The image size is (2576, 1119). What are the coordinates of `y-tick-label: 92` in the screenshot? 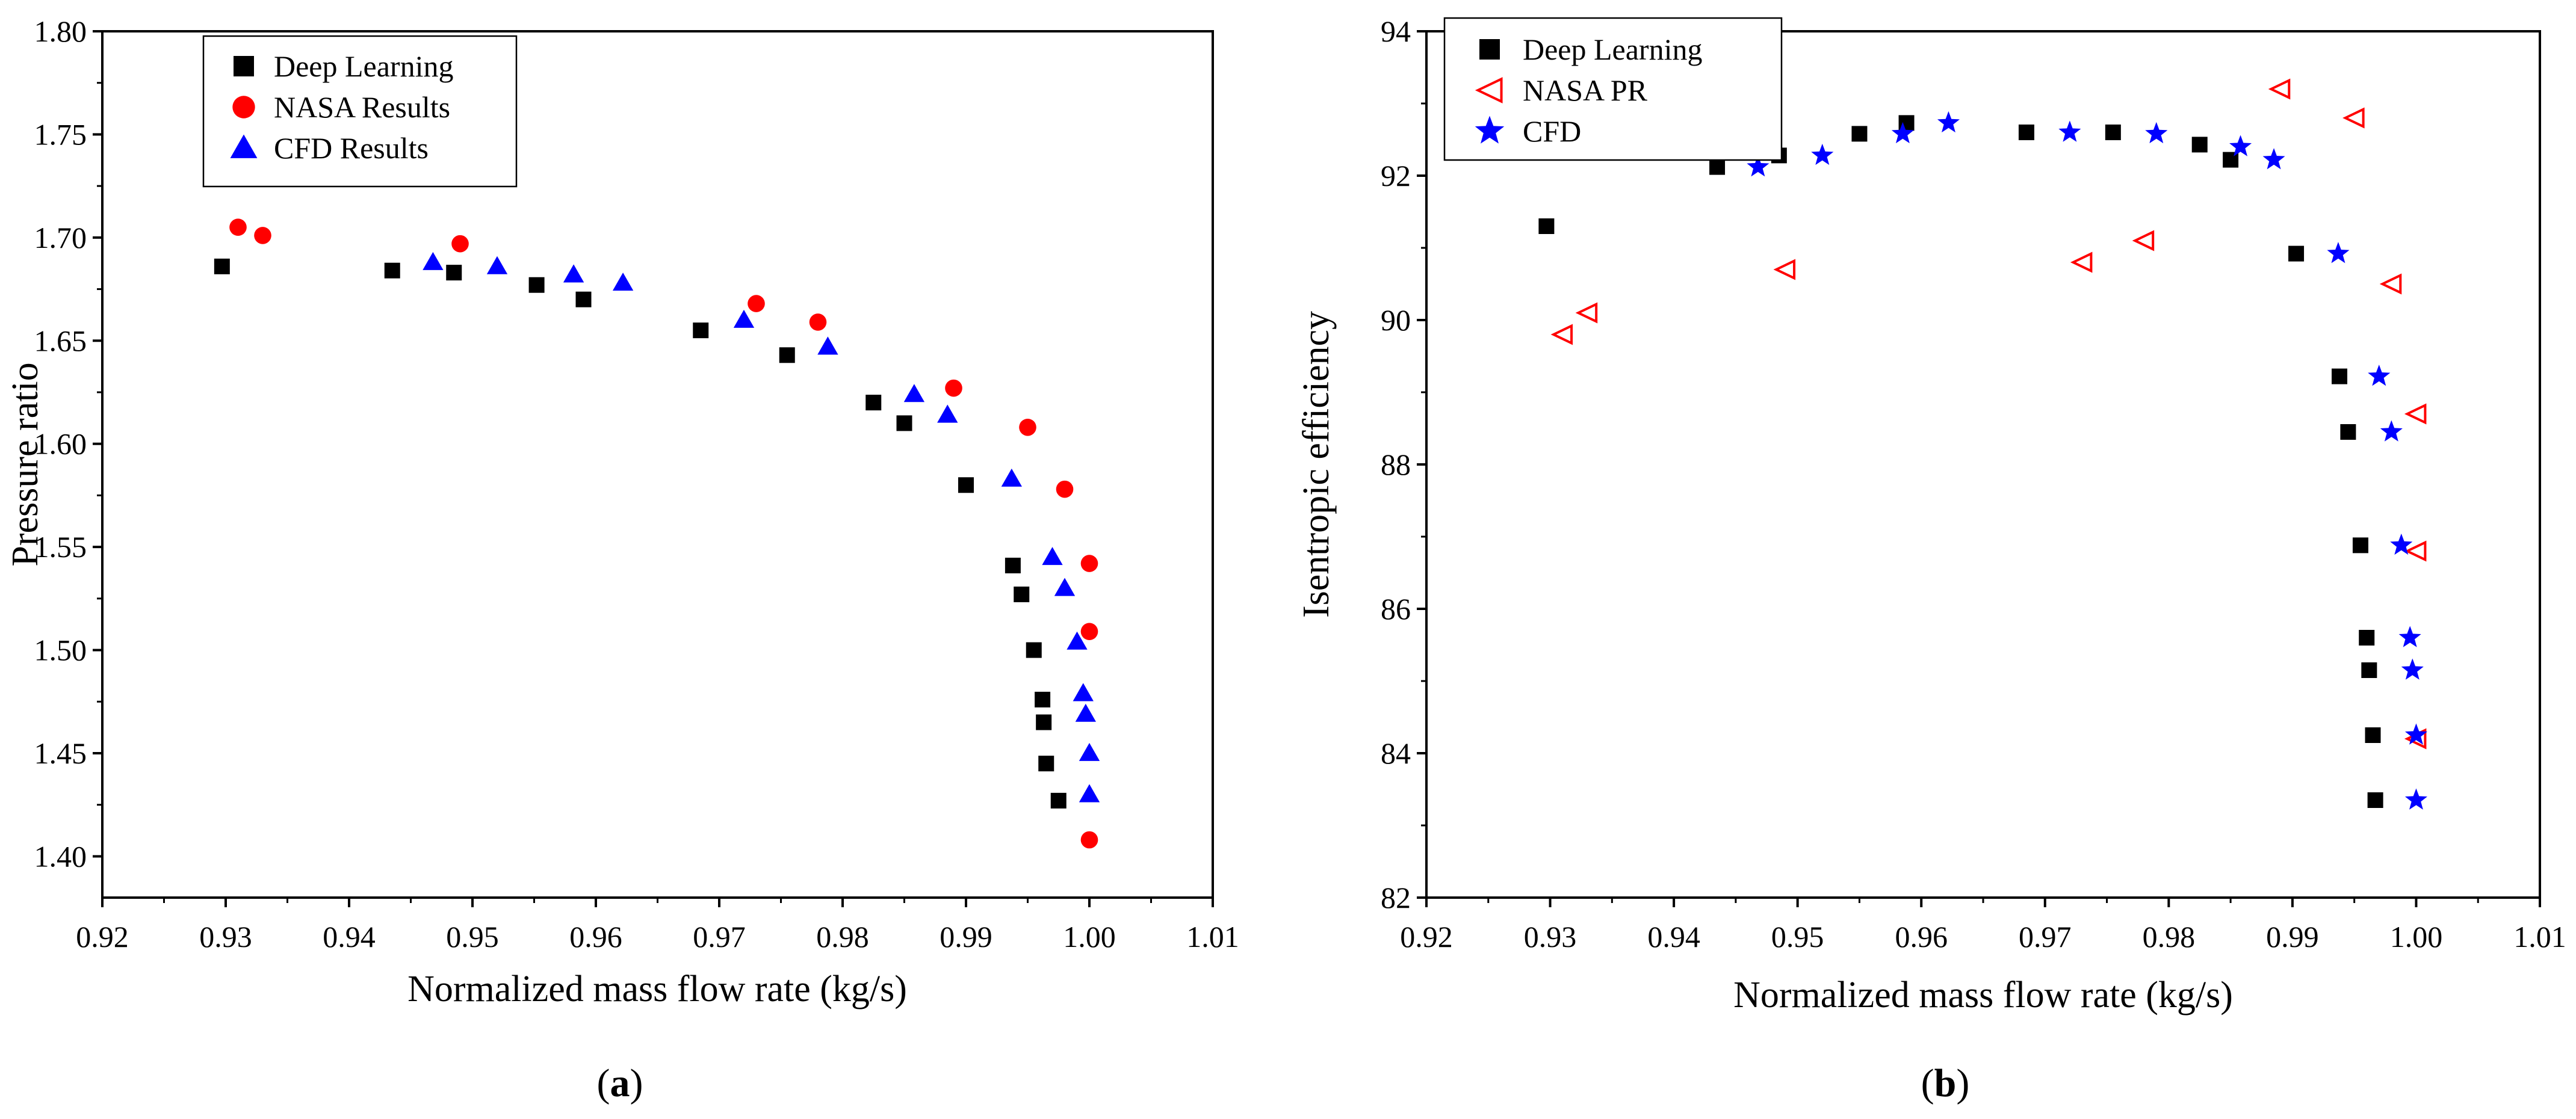 It's located at (1396, 176).